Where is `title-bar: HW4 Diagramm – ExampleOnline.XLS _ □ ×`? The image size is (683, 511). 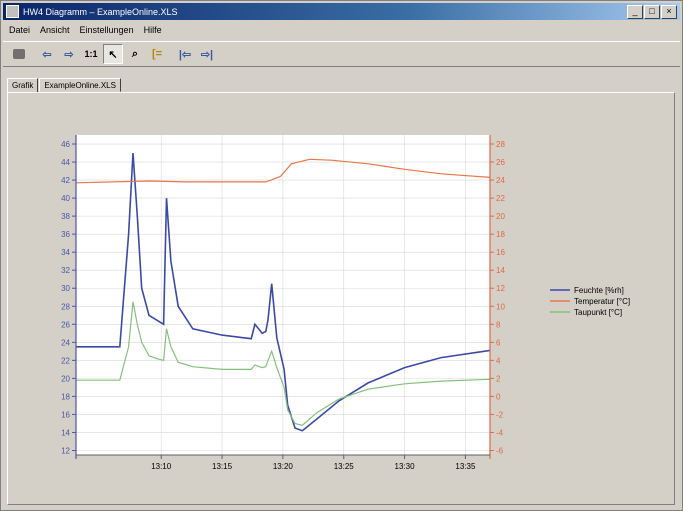 title-bar: HW4 Diagramm – ExampleOnline.XLS _ □ × is located at coordinates (341, 11).